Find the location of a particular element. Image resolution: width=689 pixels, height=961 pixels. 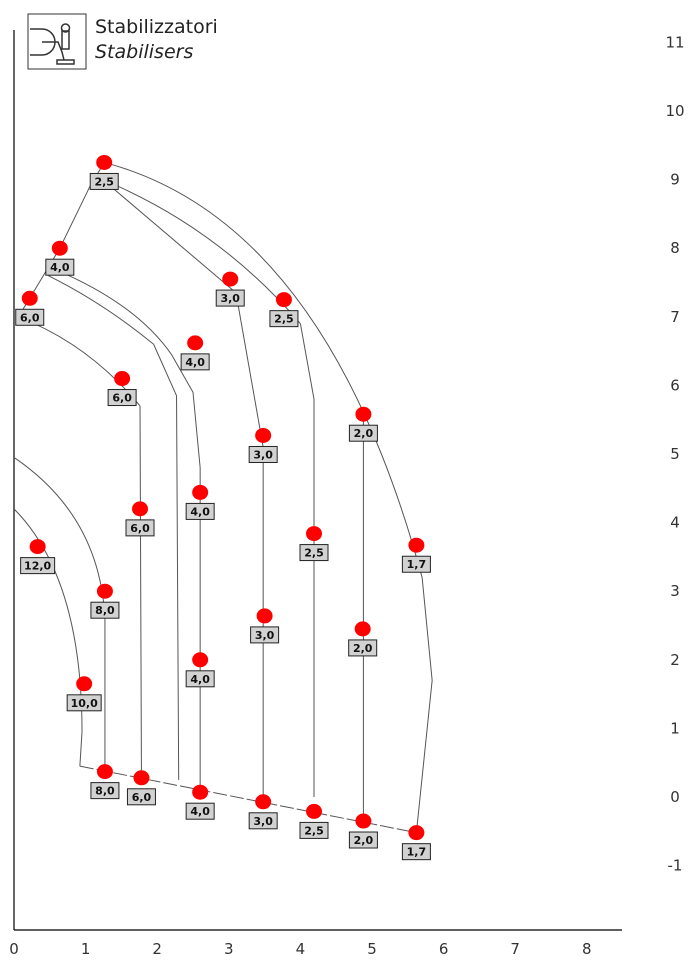

y-tick-label: 1 is located at coordinates (675, 728).